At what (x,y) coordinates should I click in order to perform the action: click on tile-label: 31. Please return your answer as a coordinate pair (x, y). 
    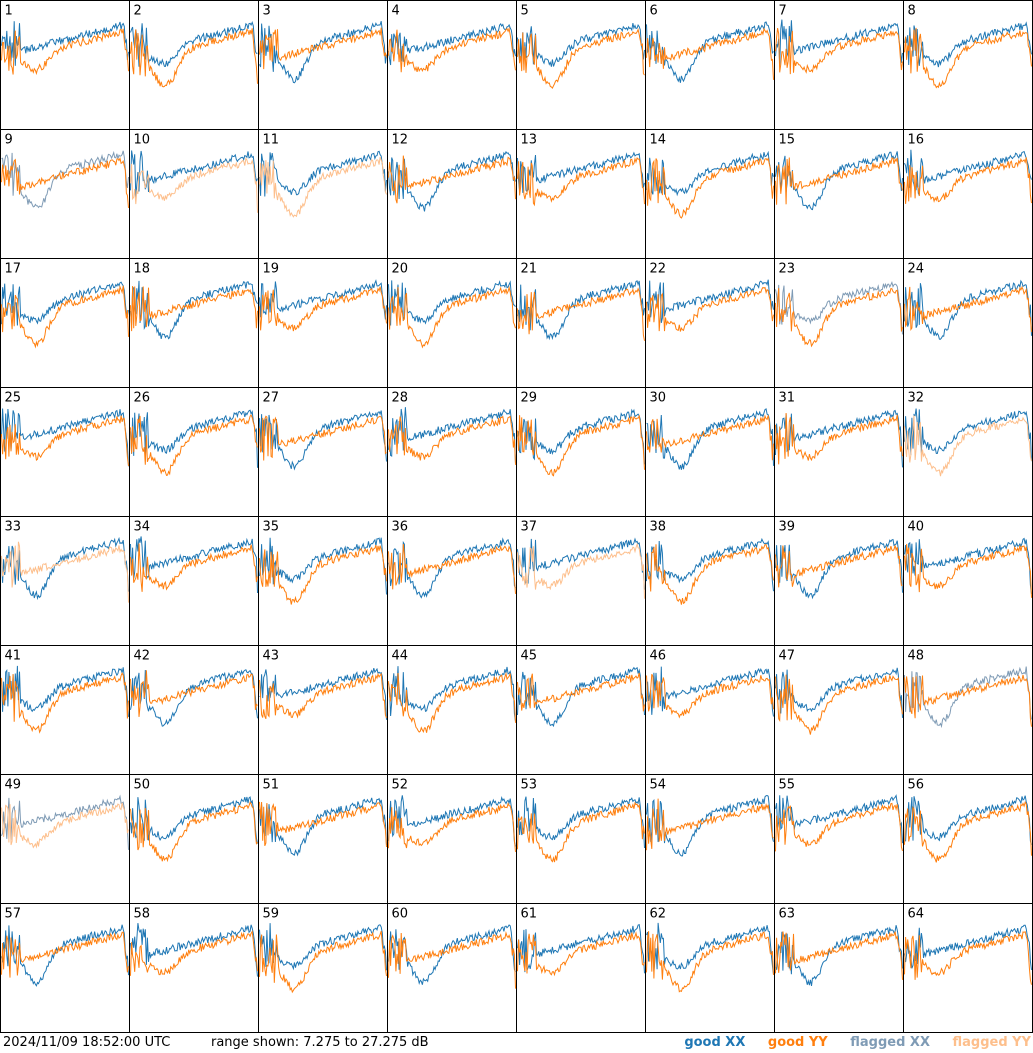
    Looking at the image, I should click on (787, 398).